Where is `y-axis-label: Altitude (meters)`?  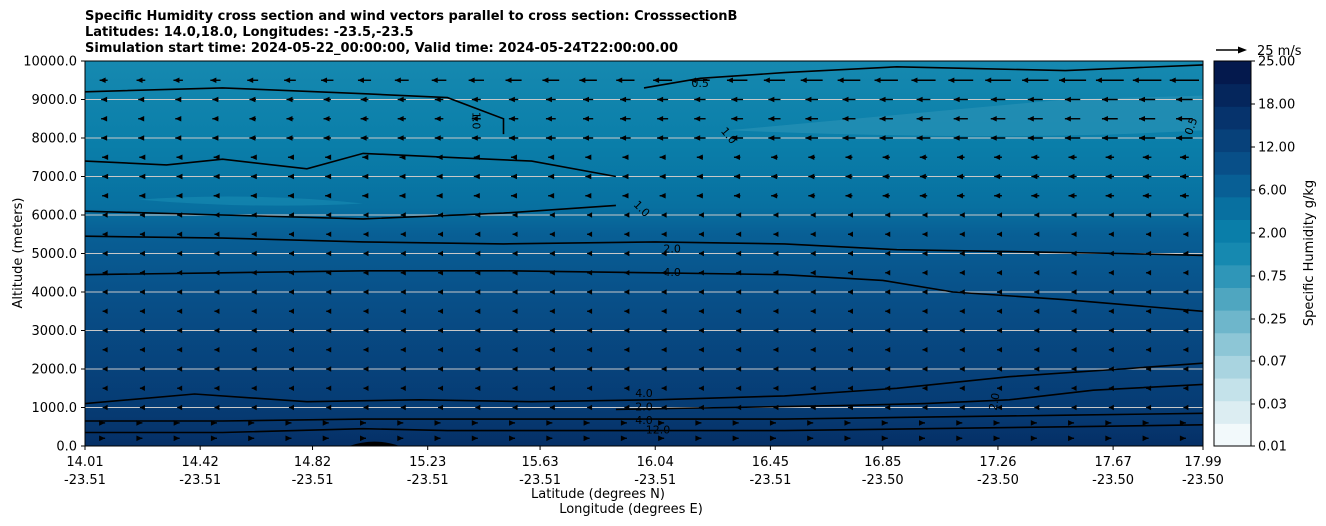 y-axis-label: Altitude (meters) is located at coordinates (18, 253).